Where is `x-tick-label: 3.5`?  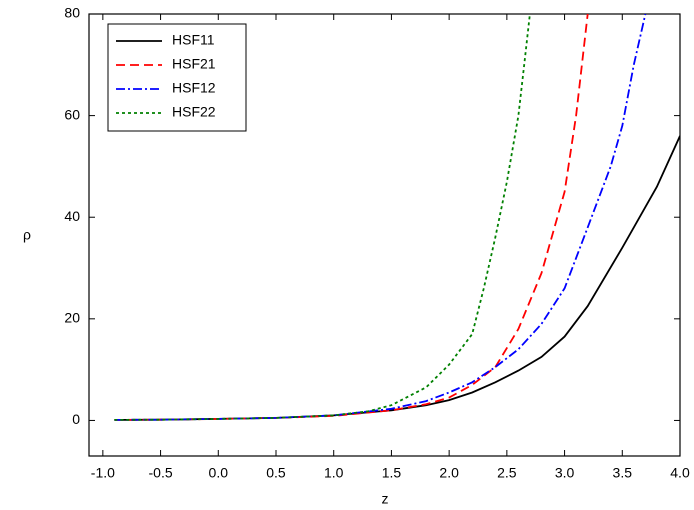 x-tick-label: 3.5 is located at coordinates (623, 473).